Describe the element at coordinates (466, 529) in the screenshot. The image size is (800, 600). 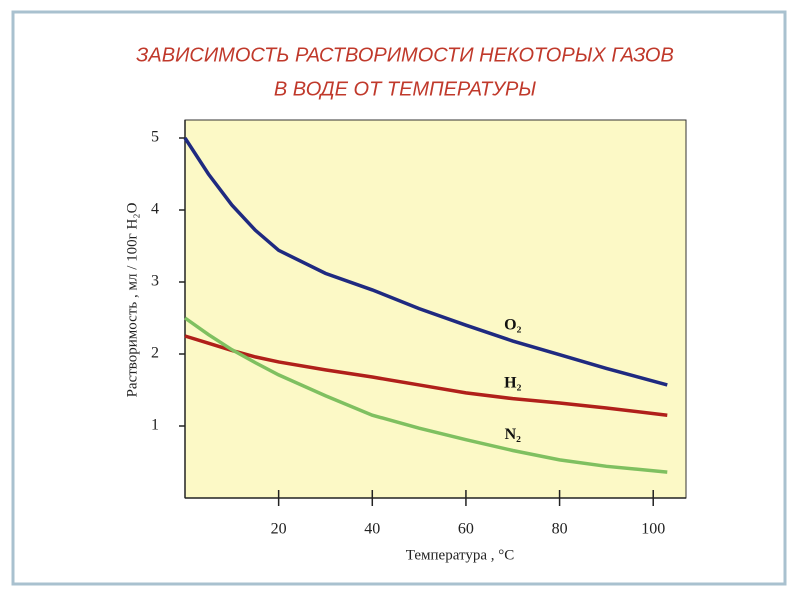
I see `x-tick-label: 60` at that location.